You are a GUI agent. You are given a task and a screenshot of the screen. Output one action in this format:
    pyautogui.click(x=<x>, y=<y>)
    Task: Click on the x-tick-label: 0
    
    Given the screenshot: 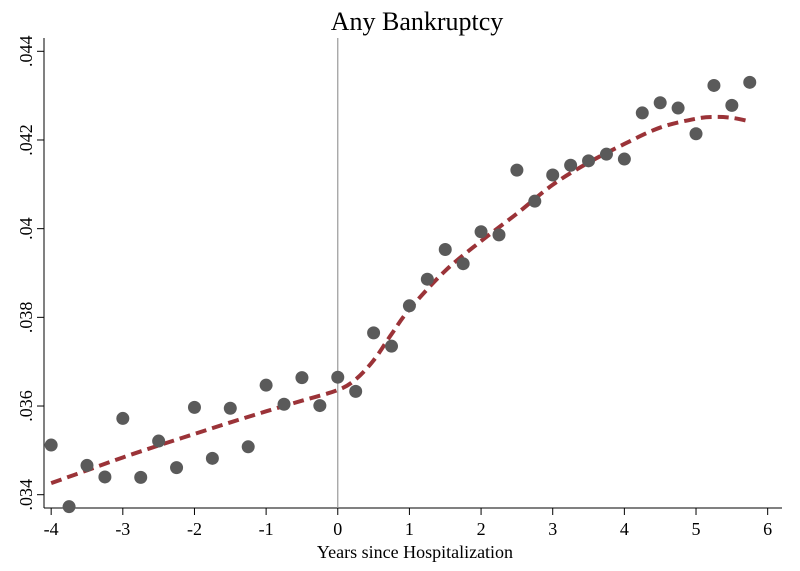 What is the action you would take?
    pyautogui.click(x=337, y=529)
    